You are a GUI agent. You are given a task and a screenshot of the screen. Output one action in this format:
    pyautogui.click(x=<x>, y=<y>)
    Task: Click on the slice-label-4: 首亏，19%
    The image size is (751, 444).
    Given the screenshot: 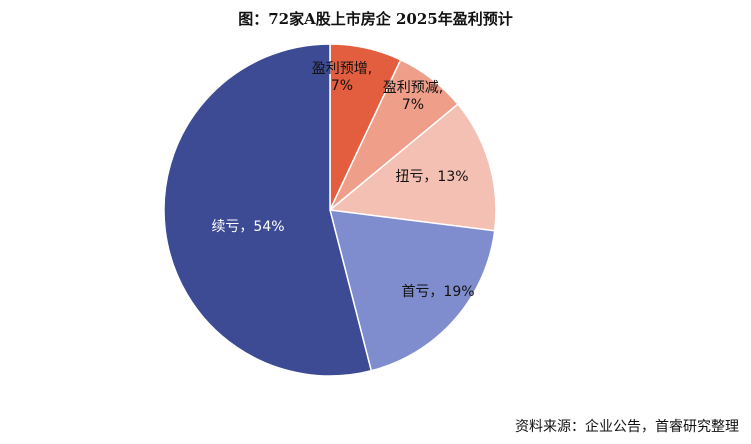 What is the action you would take?
    pyautogui.click(x=437, y=292)
    